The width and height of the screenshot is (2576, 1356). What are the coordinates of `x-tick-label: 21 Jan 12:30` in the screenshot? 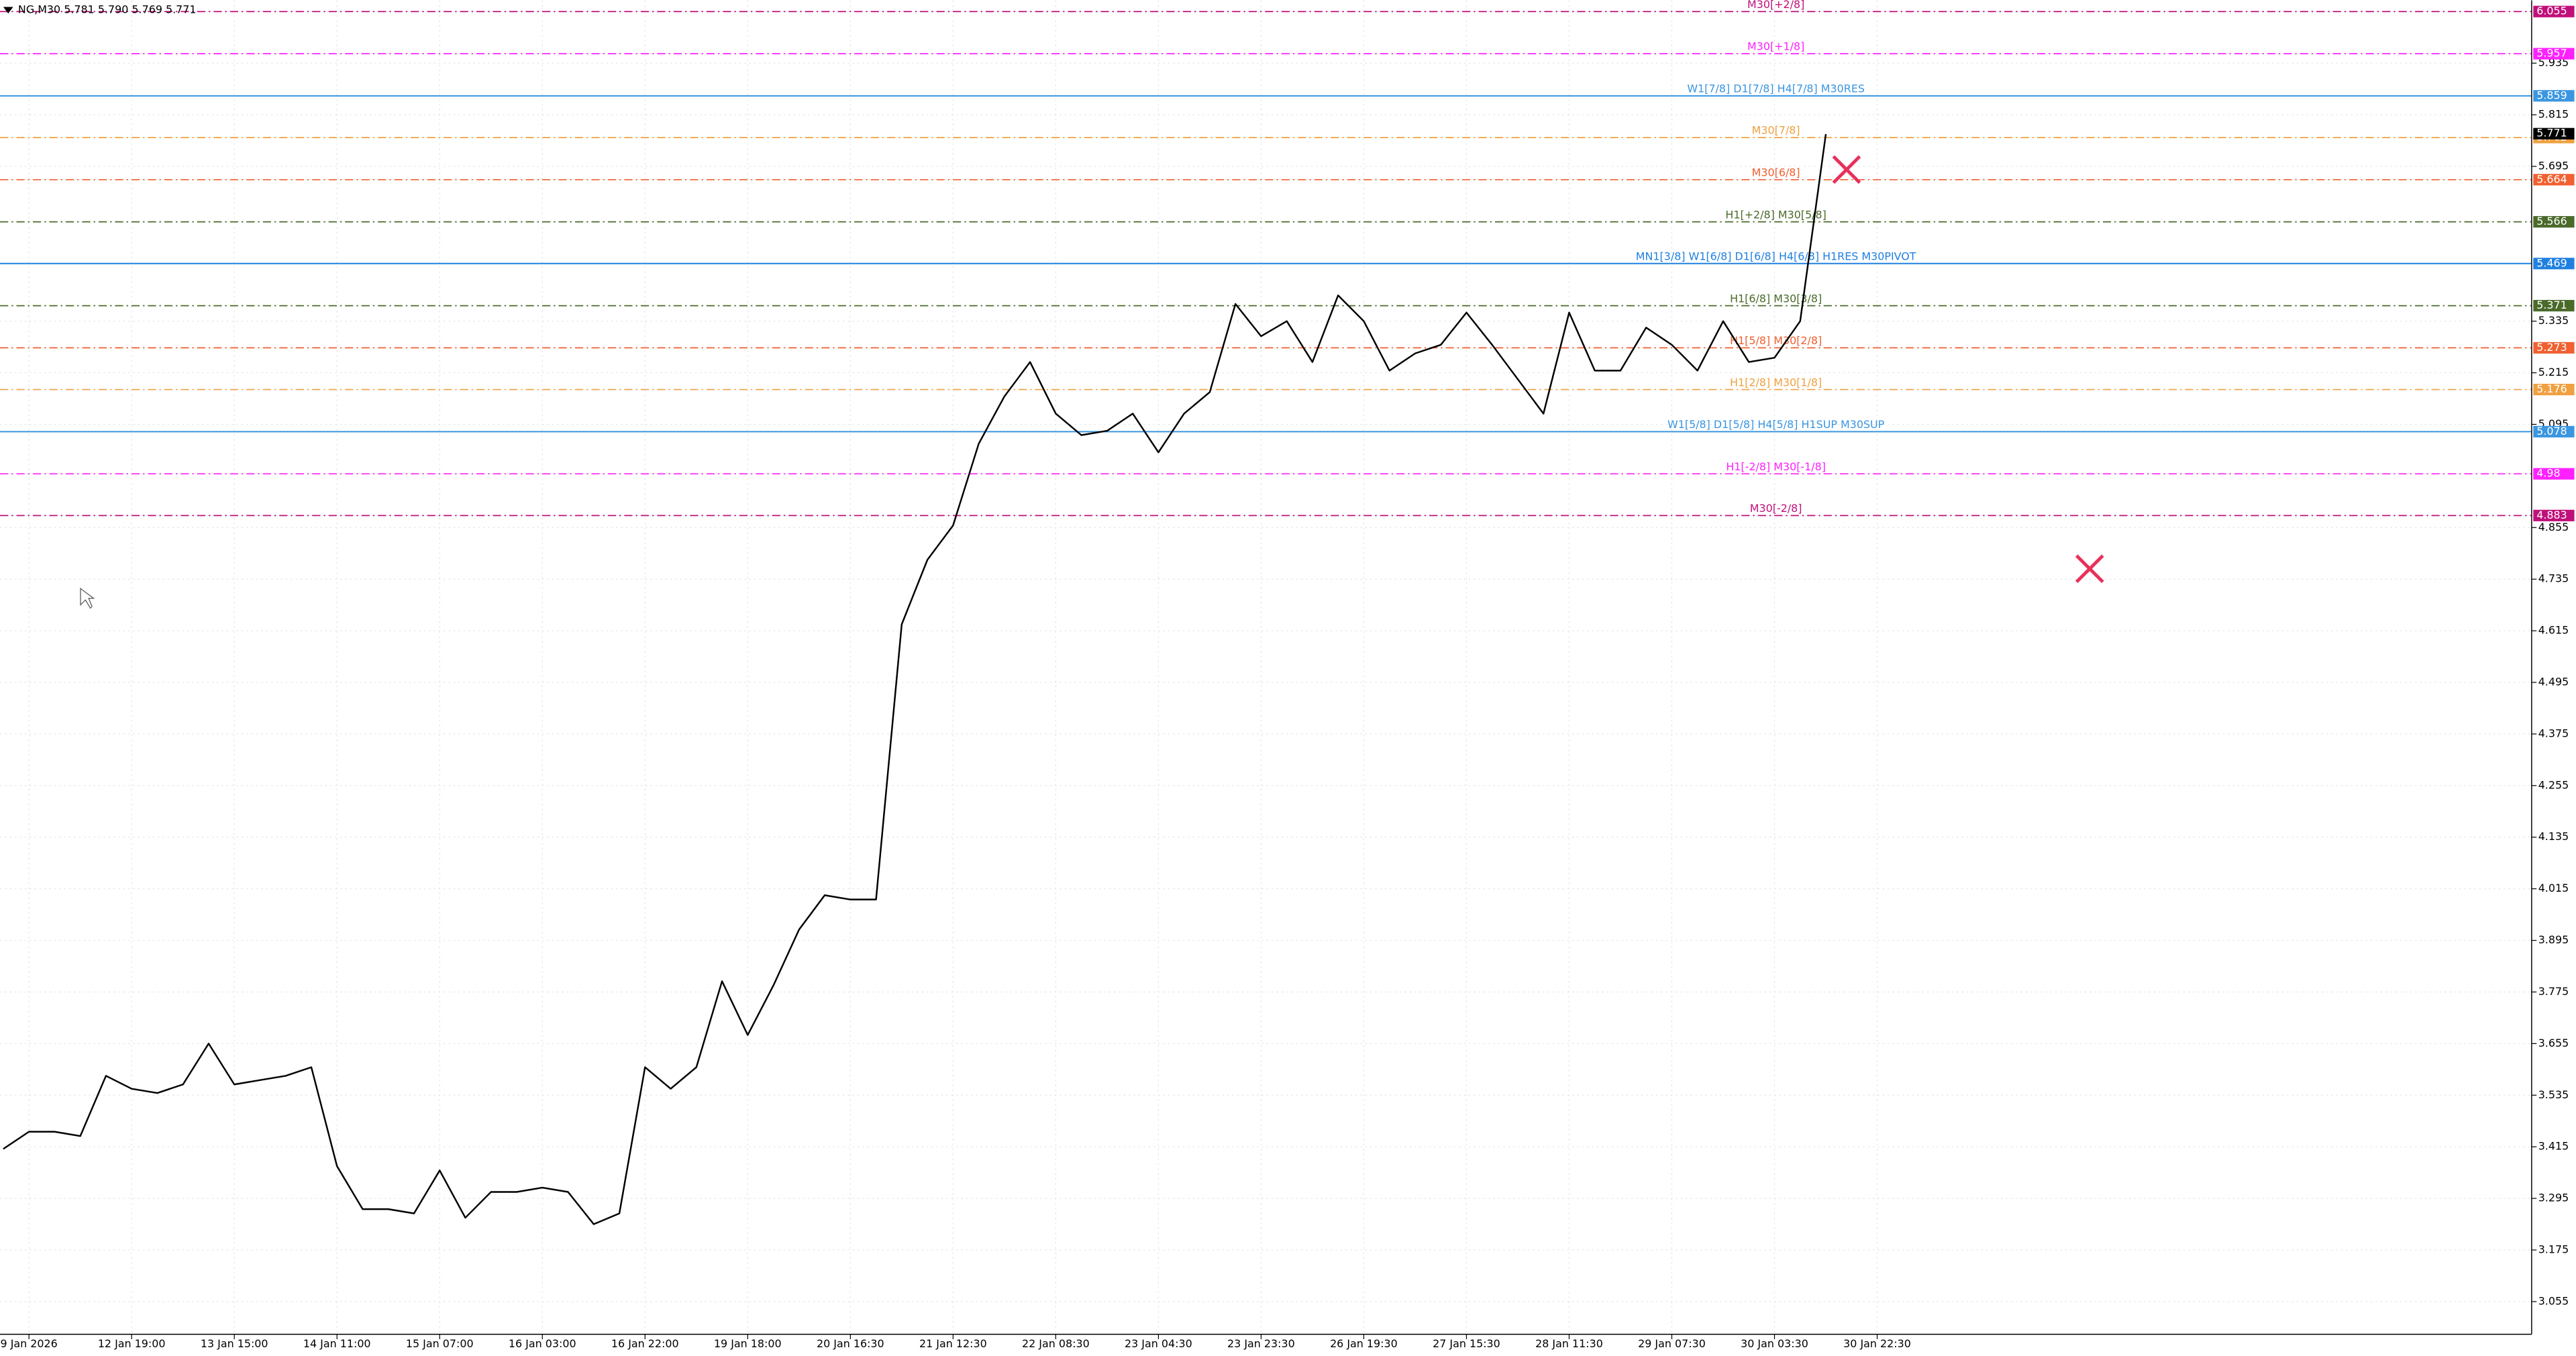 It's located at (953, 1343).